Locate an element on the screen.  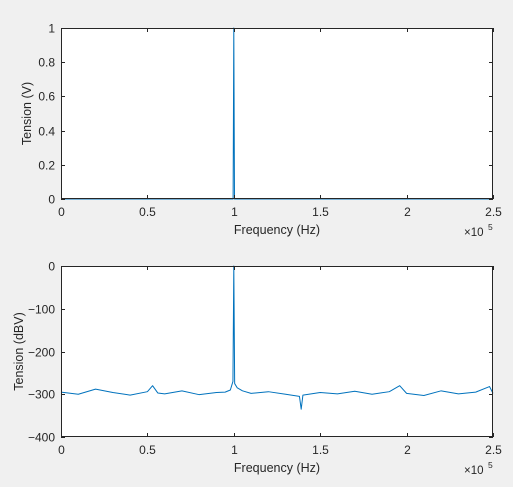
x-tick-label-top: 1 is located at coordinates (234, 212).